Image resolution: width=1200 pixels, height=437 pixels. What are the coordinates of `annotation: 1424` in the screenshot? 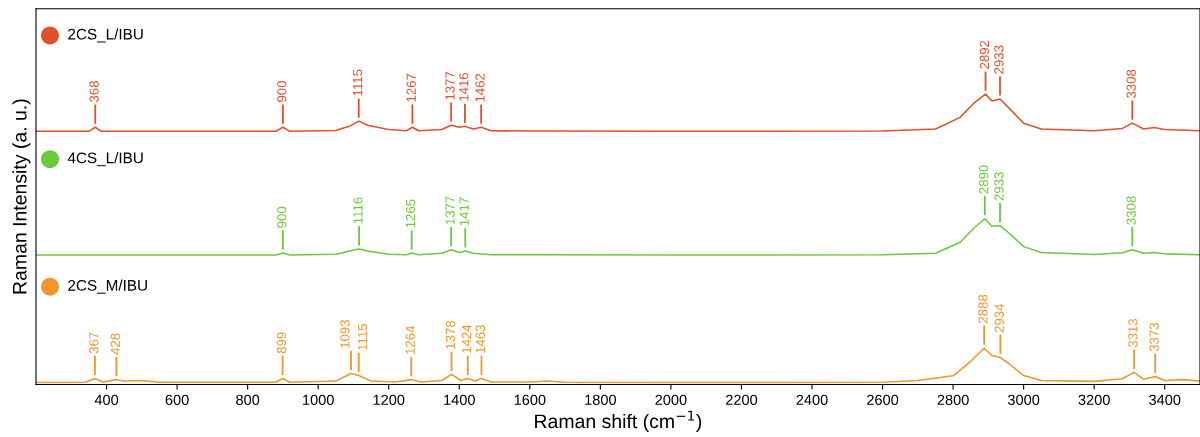 It's located at (466, 338).